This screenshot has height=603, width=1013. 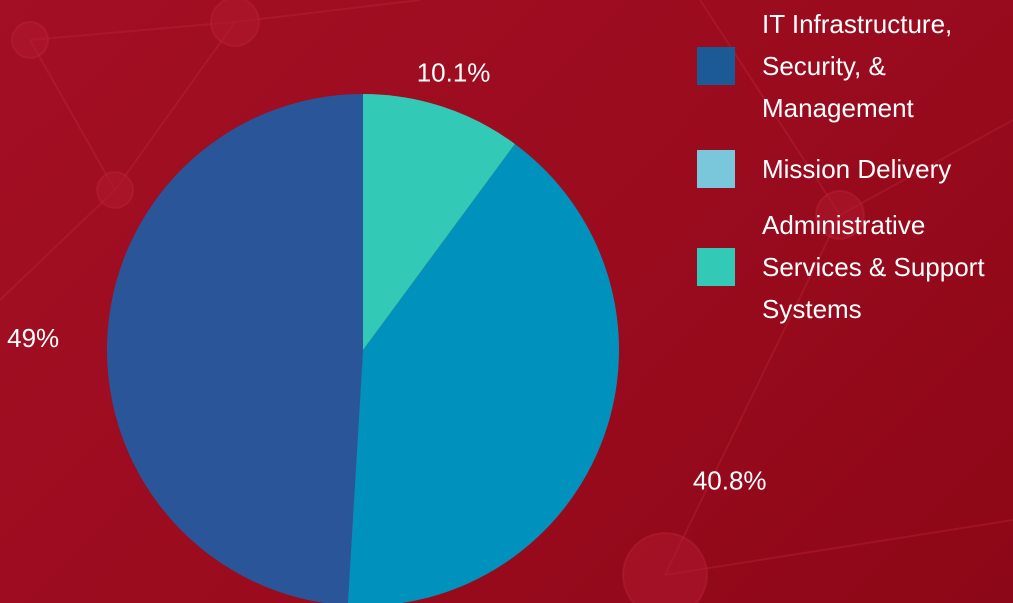 What do you see at coordinates (439, 222) in the screenshot?
I see `pie-slice` at bounding box center [439, 222].